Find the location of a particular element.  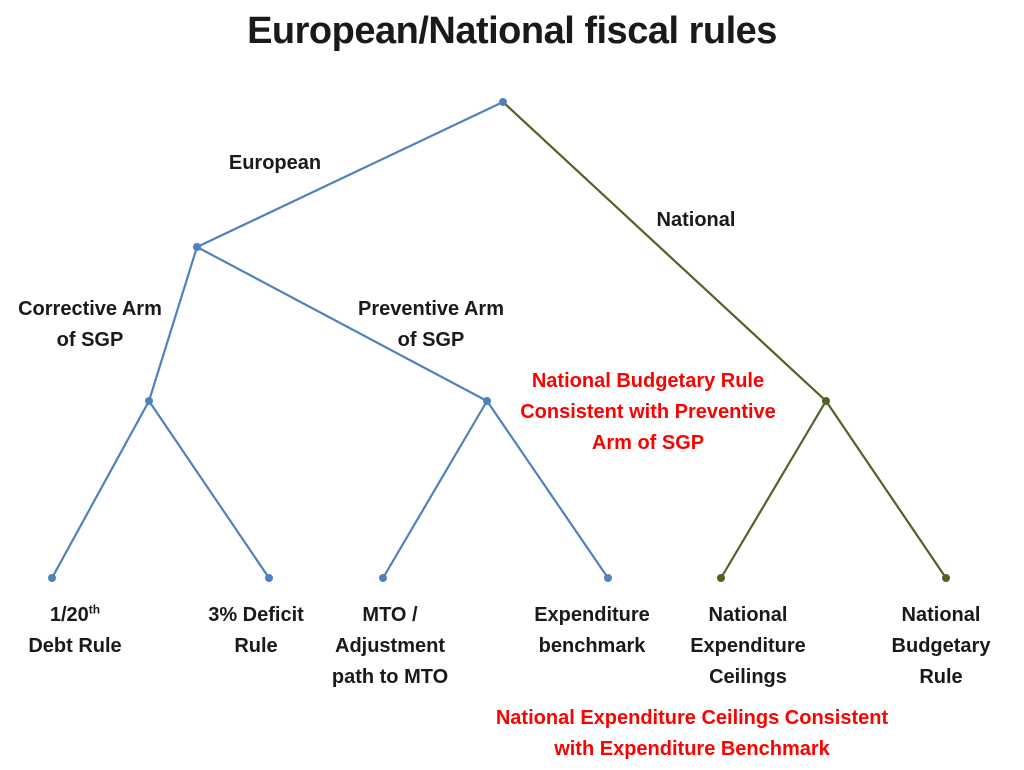

edge-preventive-mto is located at coordinates (435, 489).